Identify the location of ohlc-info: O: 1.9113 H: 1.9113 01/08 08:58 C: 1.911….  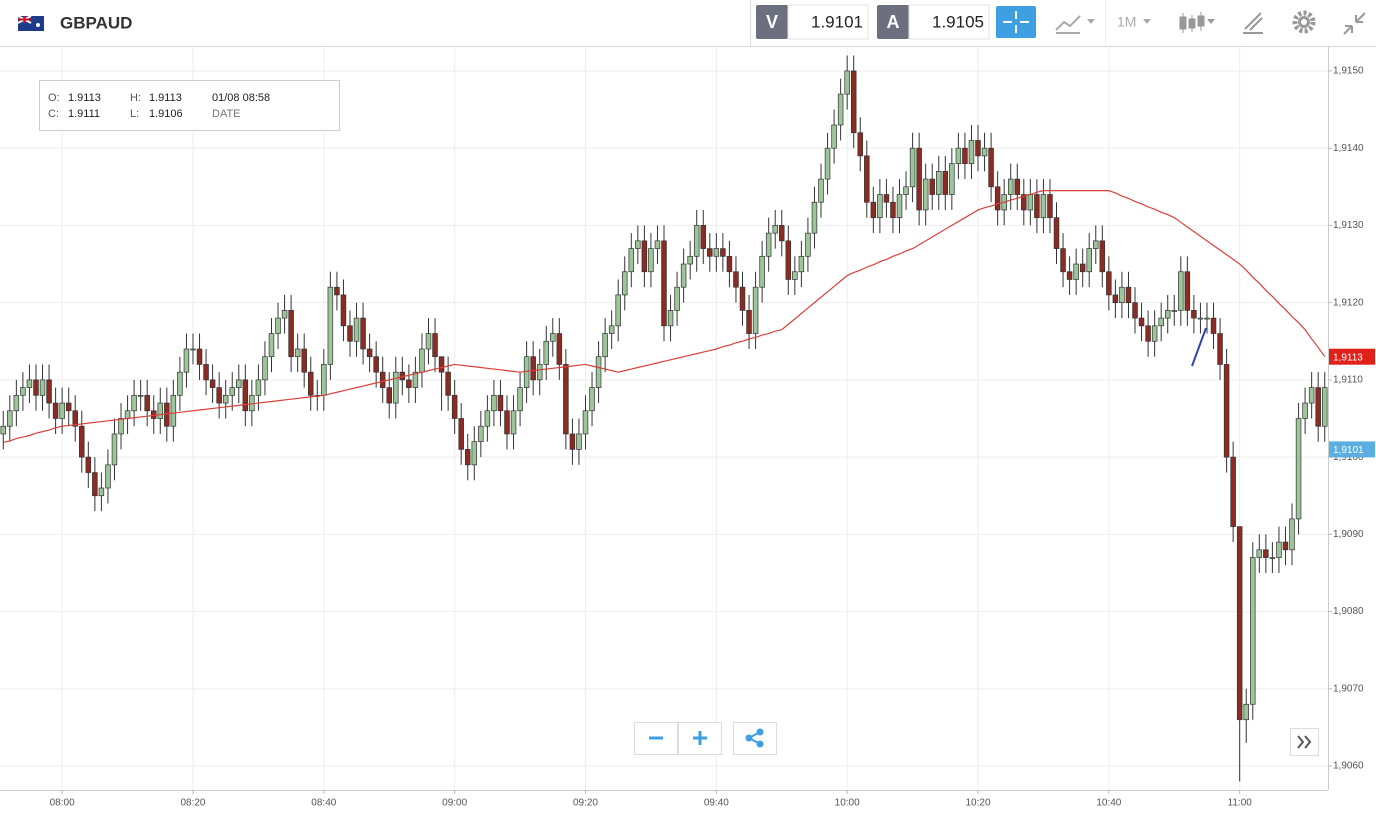
(189, 105).